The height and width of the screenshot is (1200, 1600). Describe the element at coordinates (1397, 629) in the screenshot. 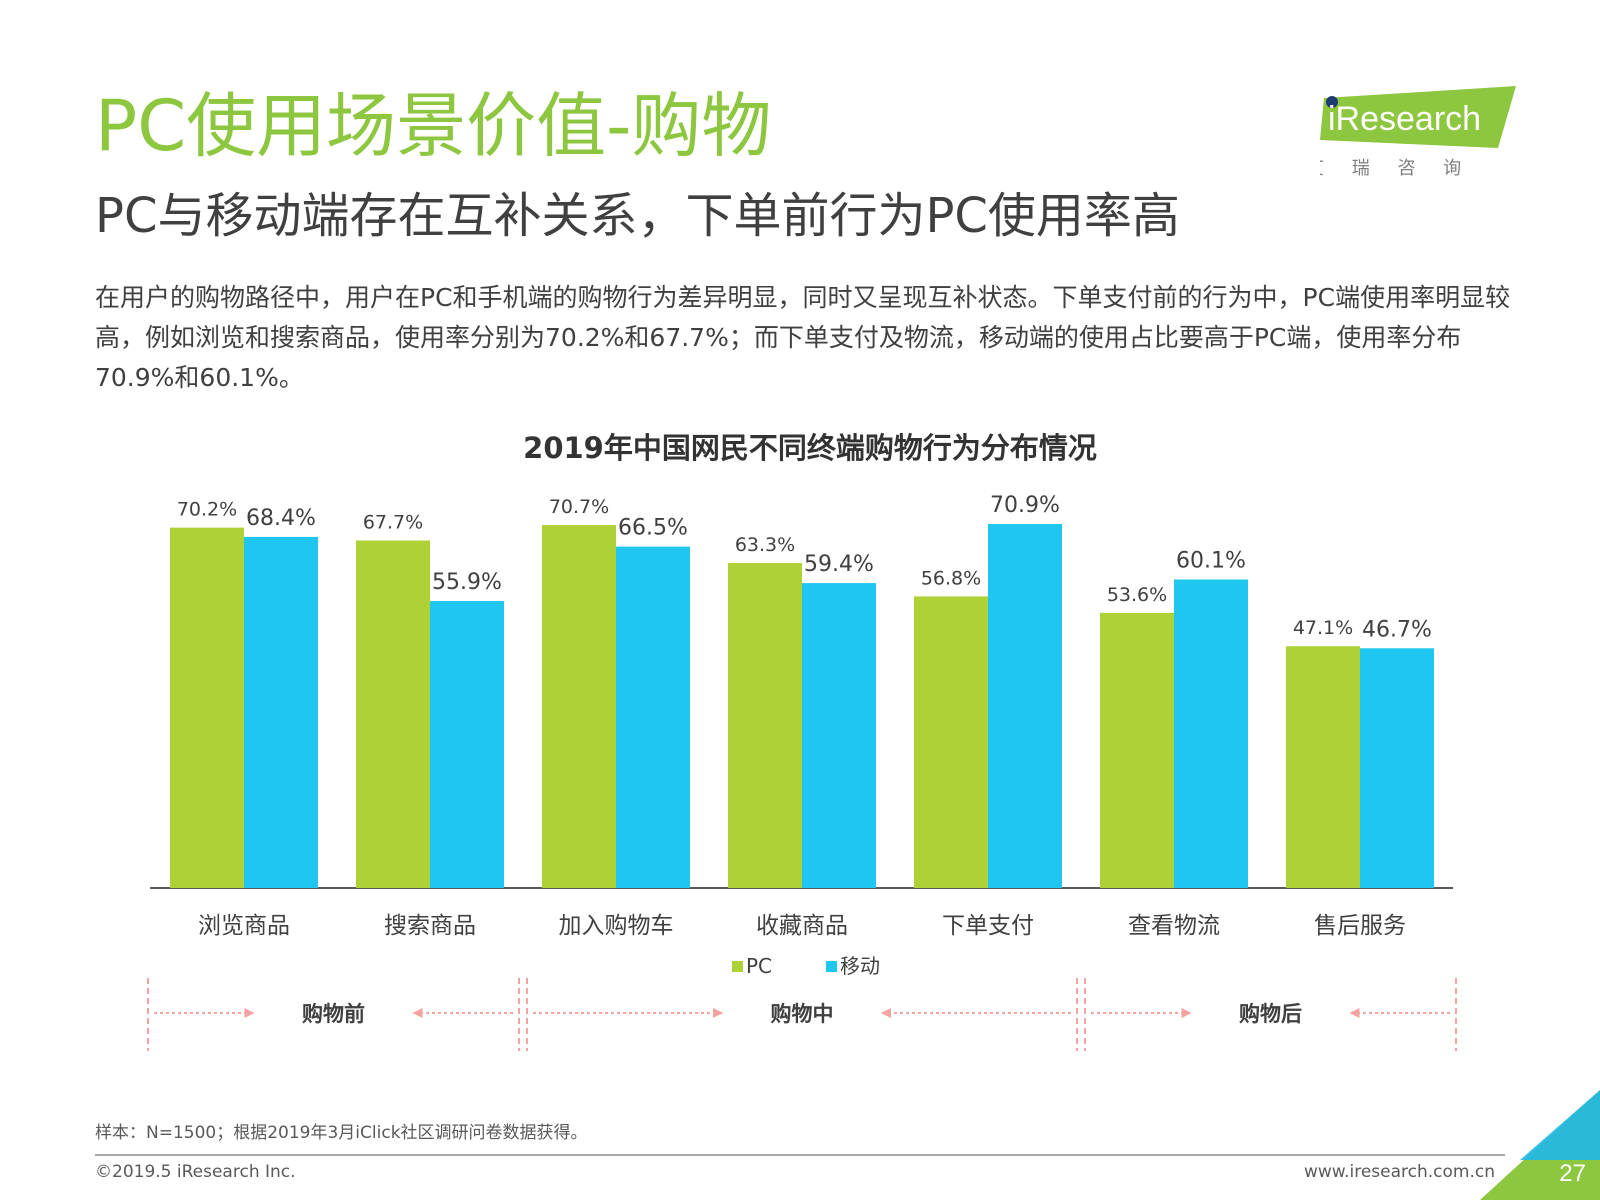

I see `data-label-mobile-6: 46.7%` at that location.